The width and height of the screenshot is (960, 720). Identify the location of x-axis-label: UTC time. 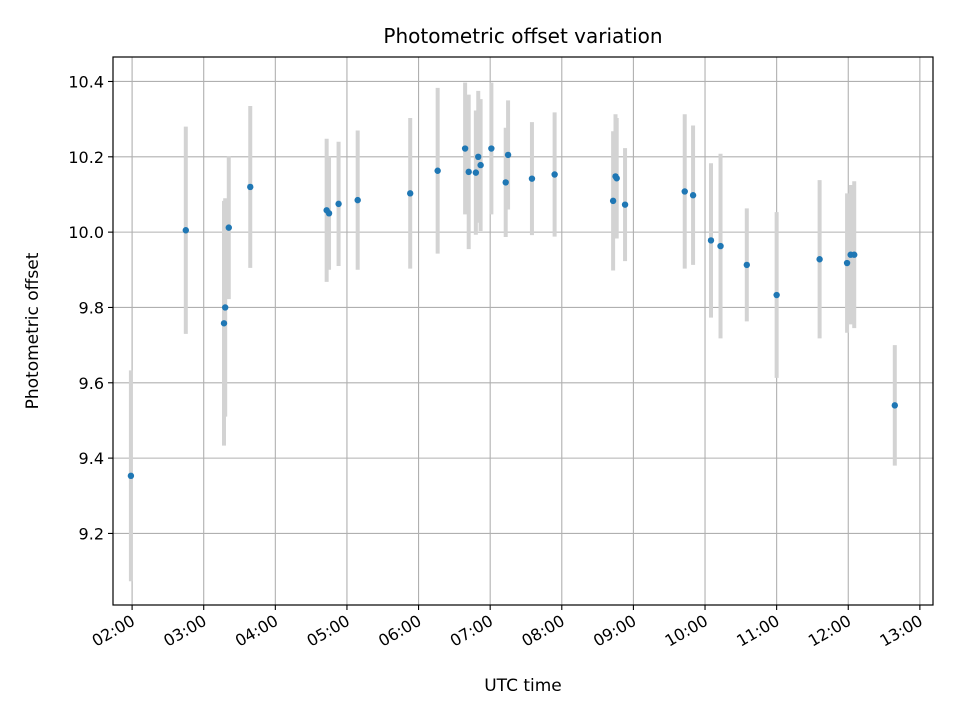
(523, 686).